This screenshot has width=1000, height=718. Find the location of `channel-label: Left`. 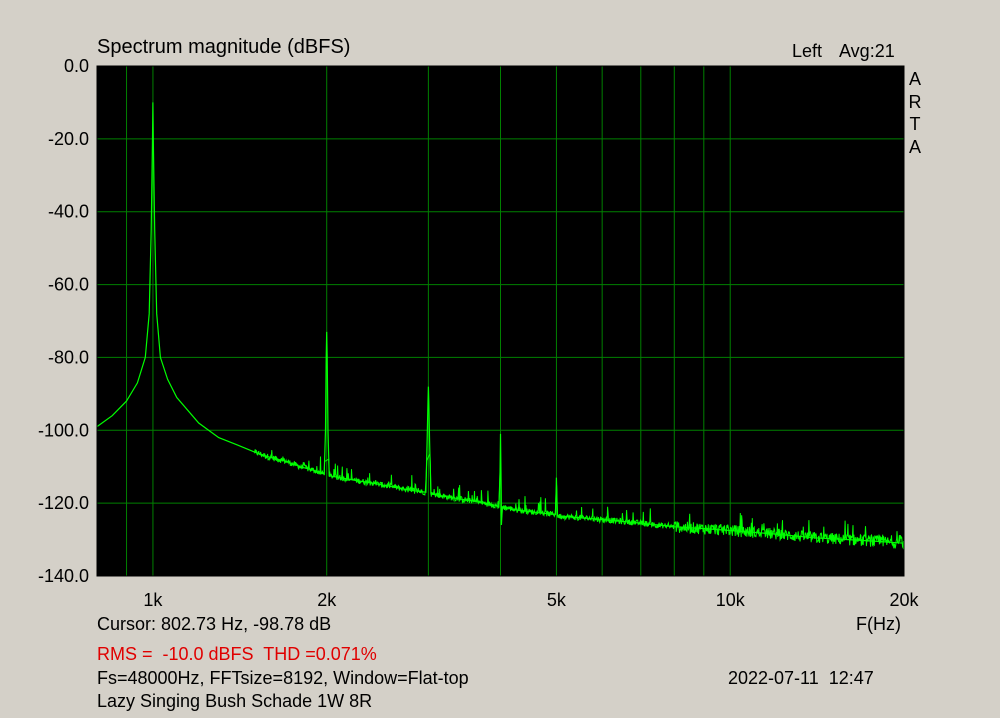

channel-label: Left is located at coordinates (807, 51).